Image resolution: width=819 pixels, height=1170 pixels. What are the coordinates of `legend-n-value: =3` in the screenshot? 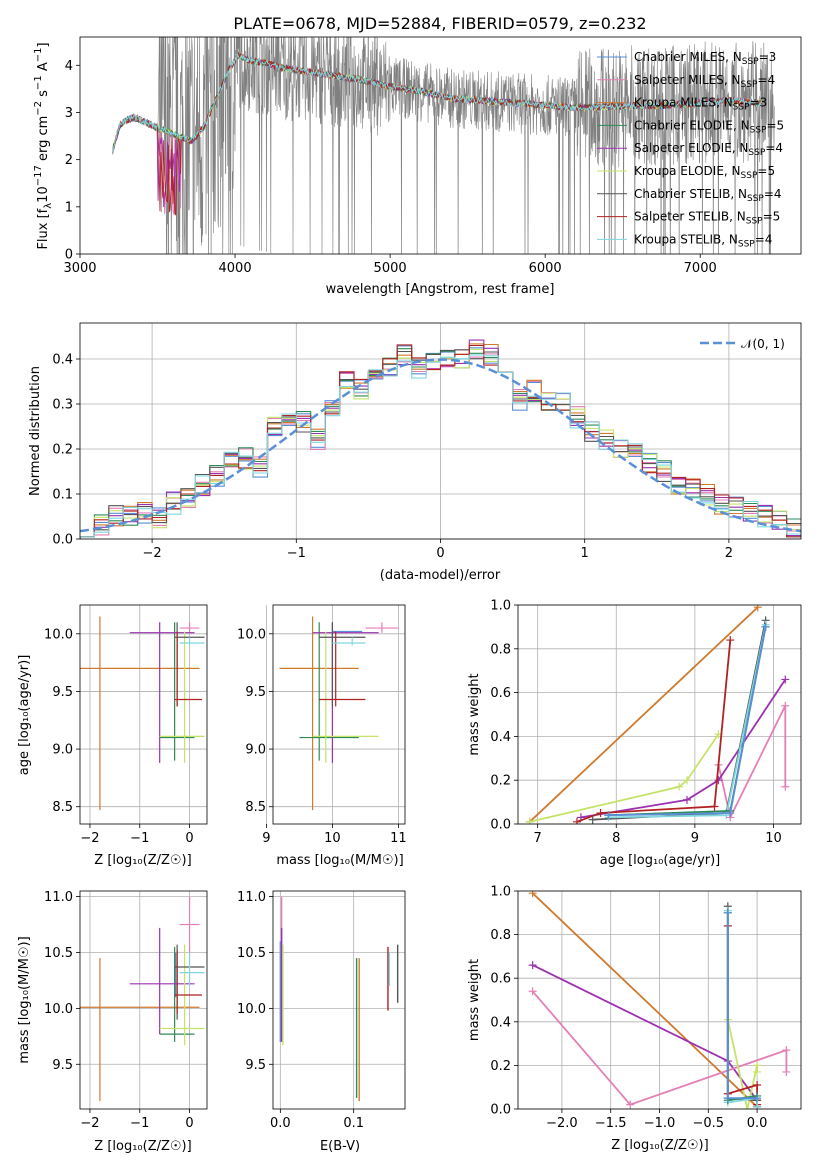 It's located at (768, 57).